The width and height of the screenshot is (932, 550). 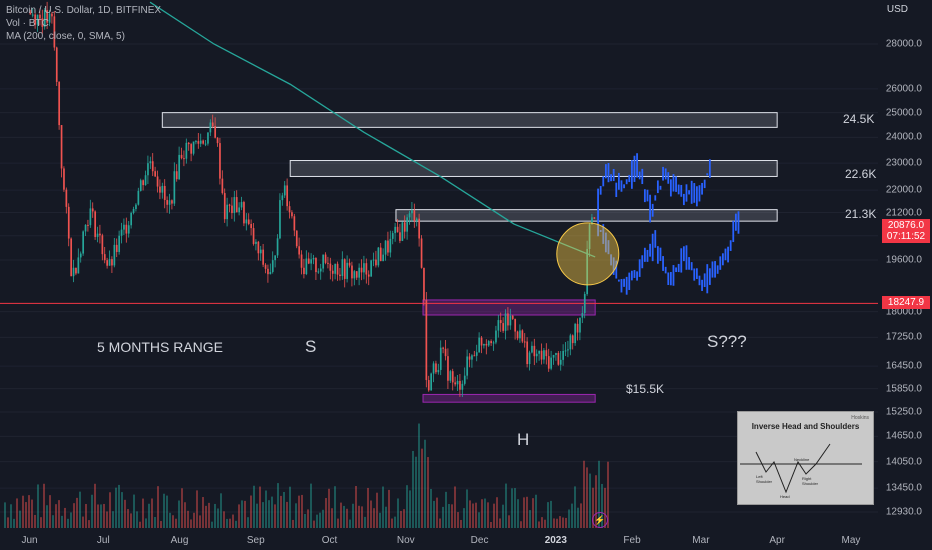 I want to click on y-tick-label: 16450.0, so click(x=903, y=366).